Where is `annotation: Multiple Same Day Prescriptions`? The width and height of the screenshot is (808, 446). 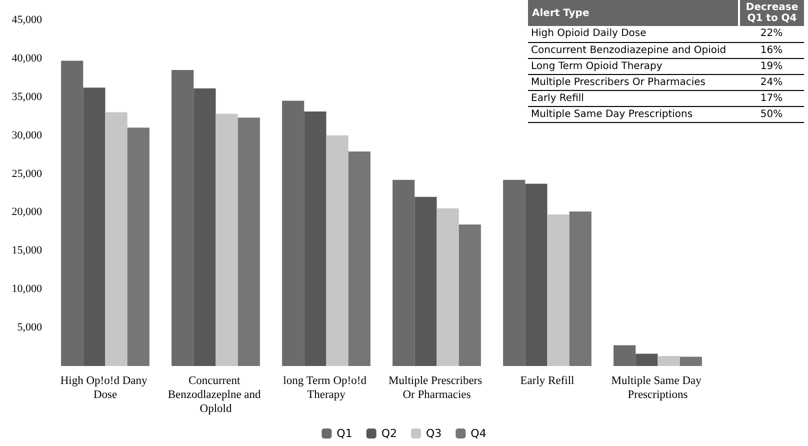
annotation: Multiple Same Day Prescriptions is located at coordinates (633, 114).